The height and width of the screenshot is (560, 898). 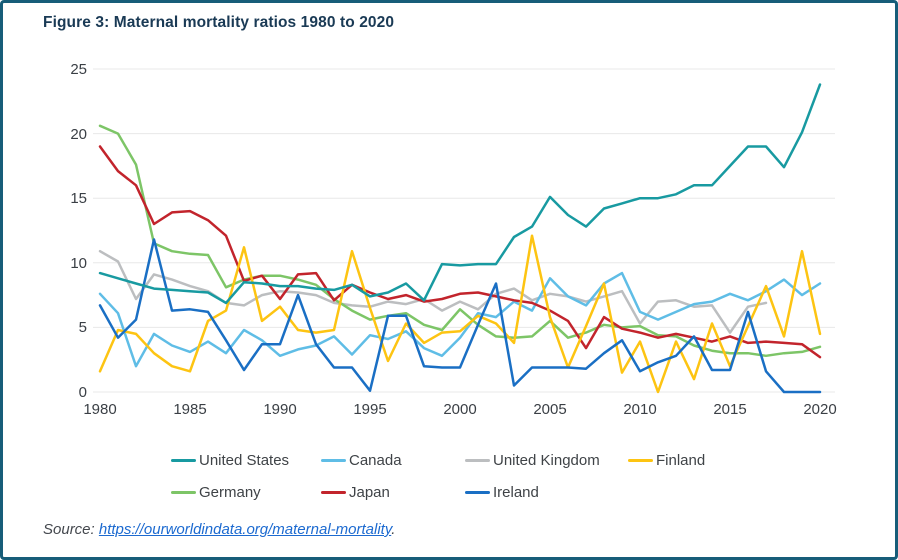 I want to click on x-tick-label: 1990, so click(x=280, y=409).